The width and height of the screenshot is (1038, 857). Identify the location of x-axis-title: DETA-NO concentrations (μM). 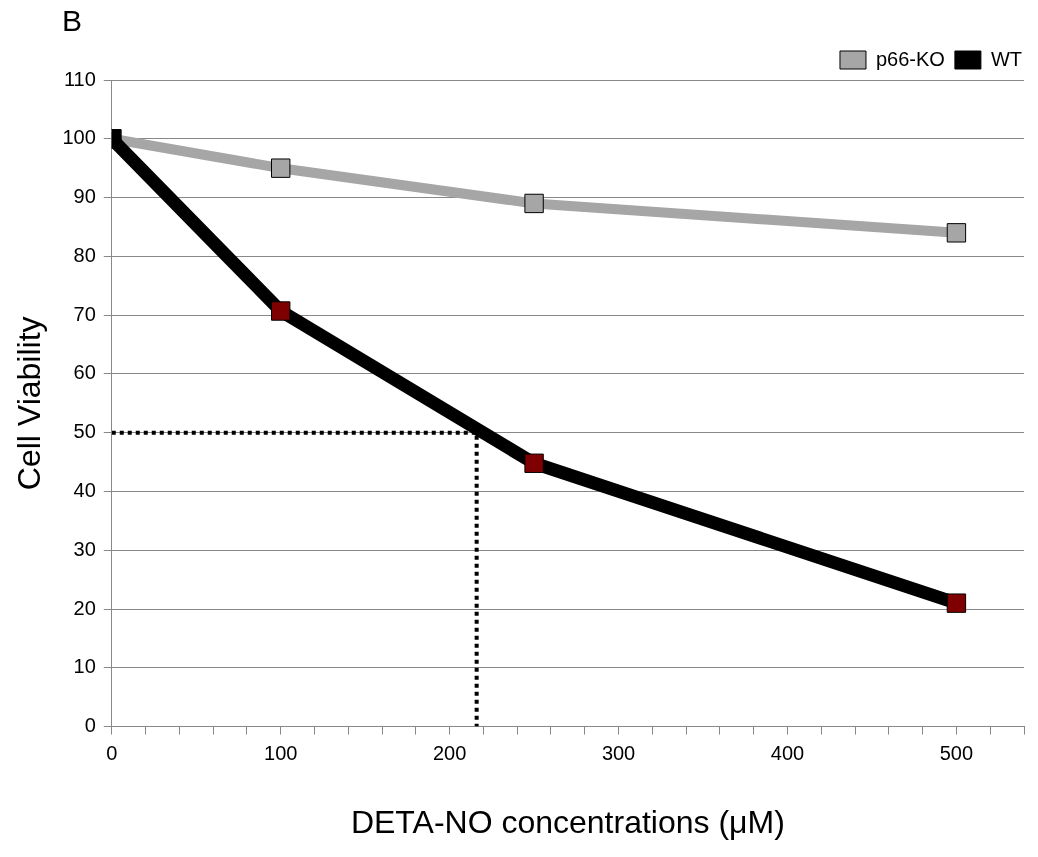
(567, 821).